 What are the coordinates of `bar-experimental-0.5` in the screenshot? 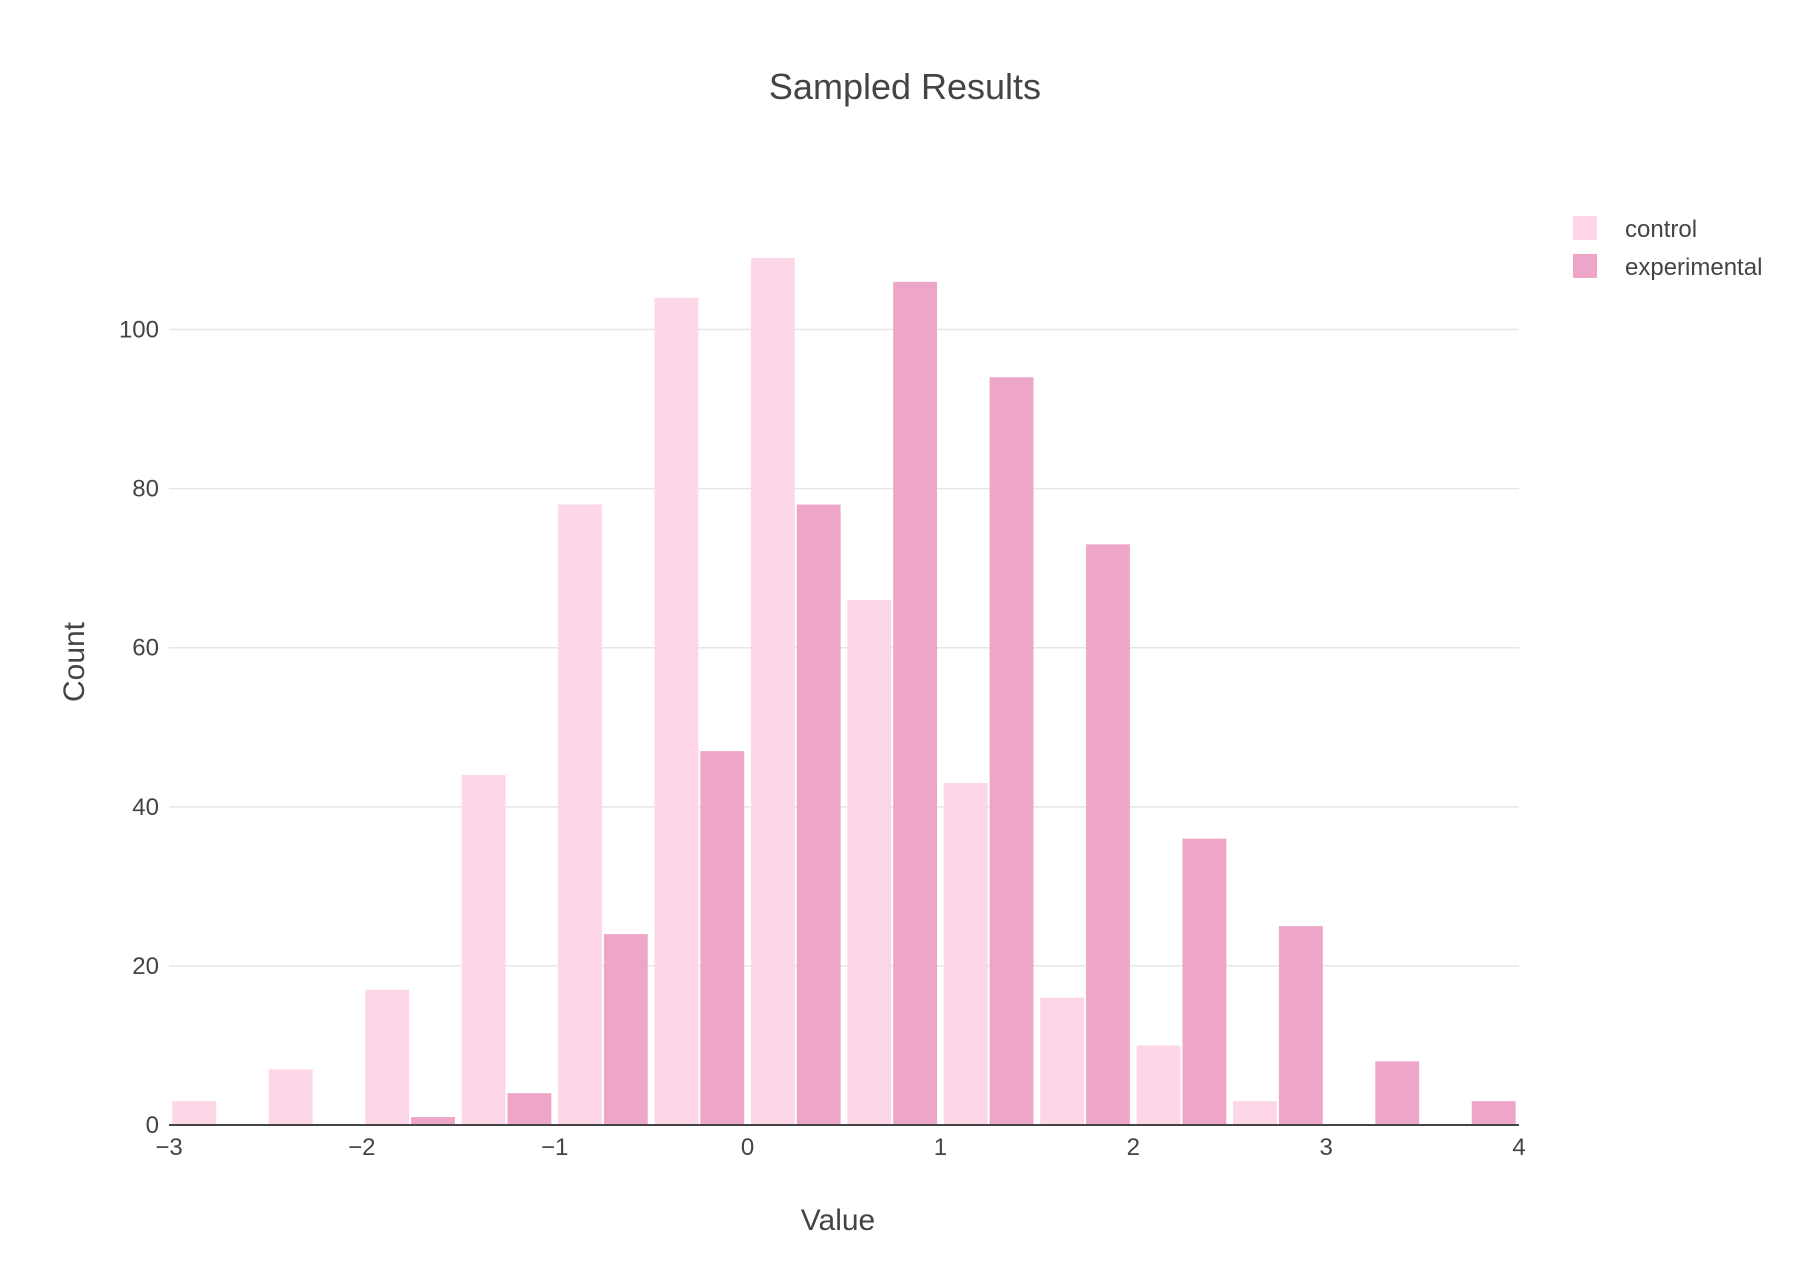 It's located at (915, 703).